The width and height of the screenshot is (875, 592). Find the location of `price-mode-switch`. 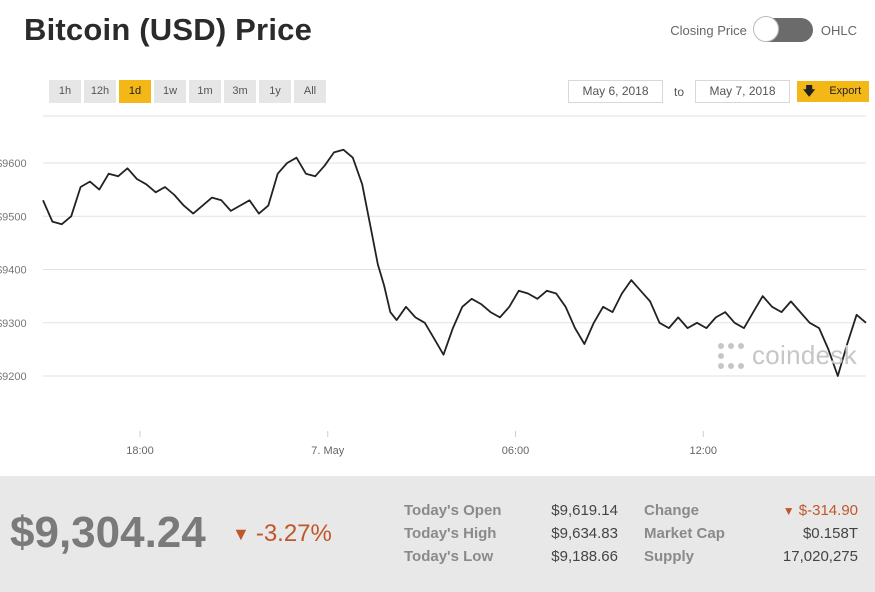

price-mode-switch is located at coordinates (782, 29).